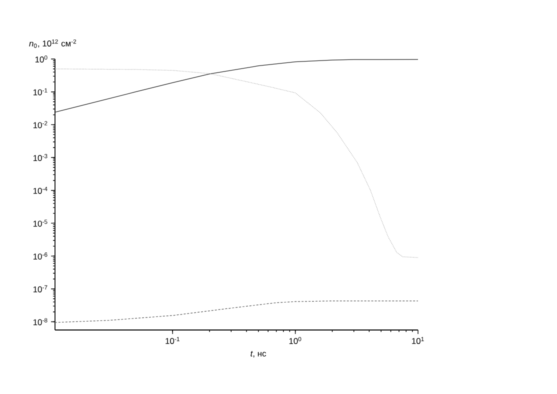  Describe the element at coordinates (40, 92) in the screenshot. I see `y-tick-label: 10$^{-1}$` at that location.